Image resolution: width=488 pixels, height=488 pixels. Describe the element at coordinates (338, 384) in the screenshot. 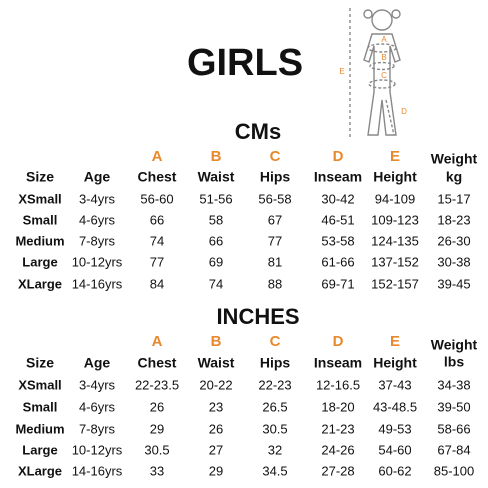

I see `table-cell: 12-16.5` at that location.